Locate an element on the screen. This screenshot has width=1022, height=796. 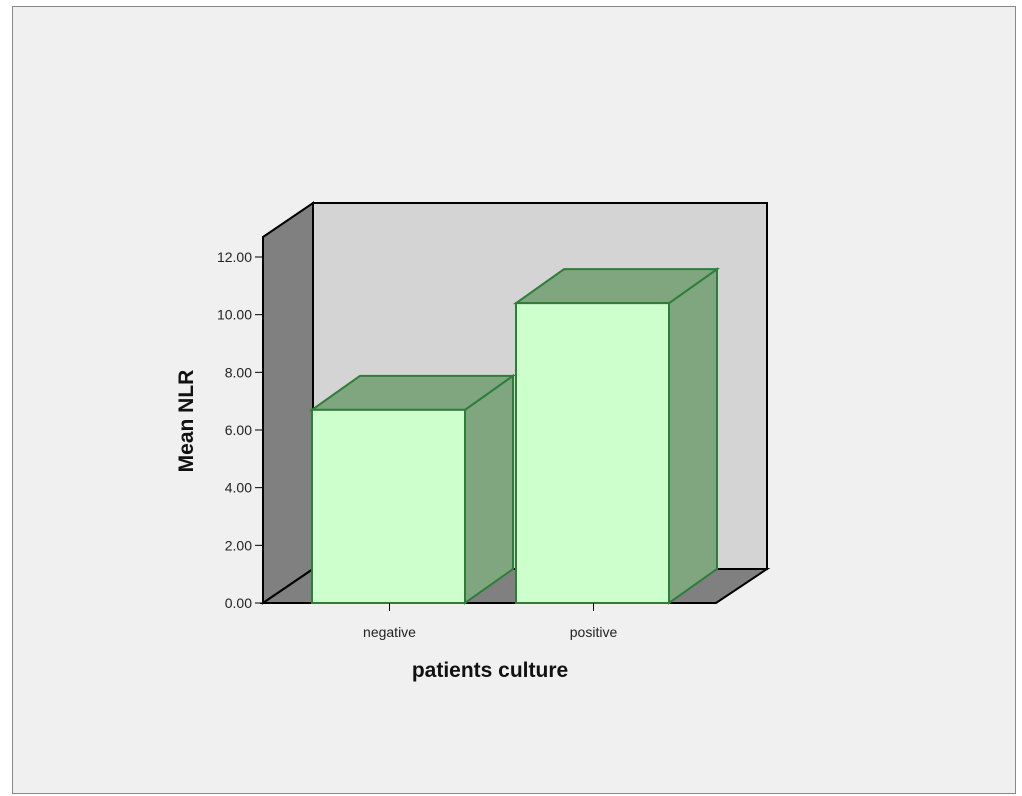
x-tick-label-negative: negative is located at coordinates (389, 632).